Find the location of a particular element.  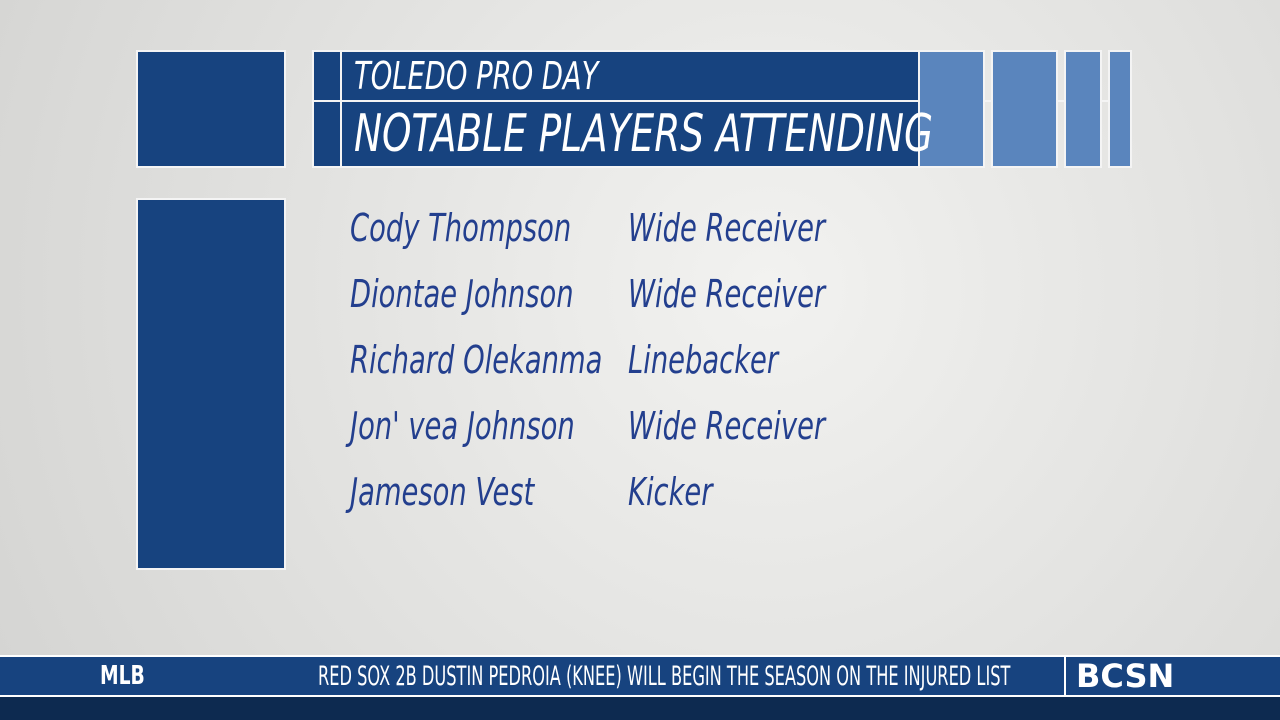

subtitle: NOTABLE PLAYERS ATTENDING is located at coordinates (644, 134).